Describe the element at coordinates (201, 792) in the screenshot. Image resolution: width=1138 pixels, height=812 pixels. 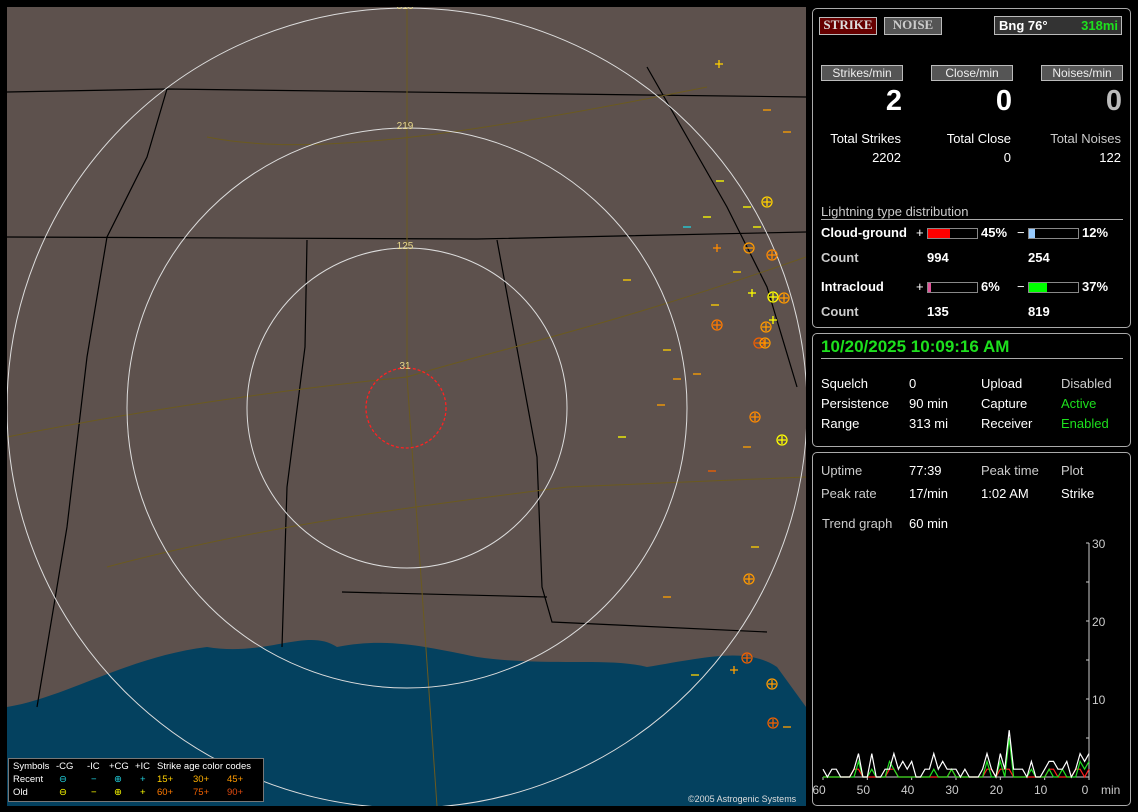
I see `age-75: 75+` at that location.